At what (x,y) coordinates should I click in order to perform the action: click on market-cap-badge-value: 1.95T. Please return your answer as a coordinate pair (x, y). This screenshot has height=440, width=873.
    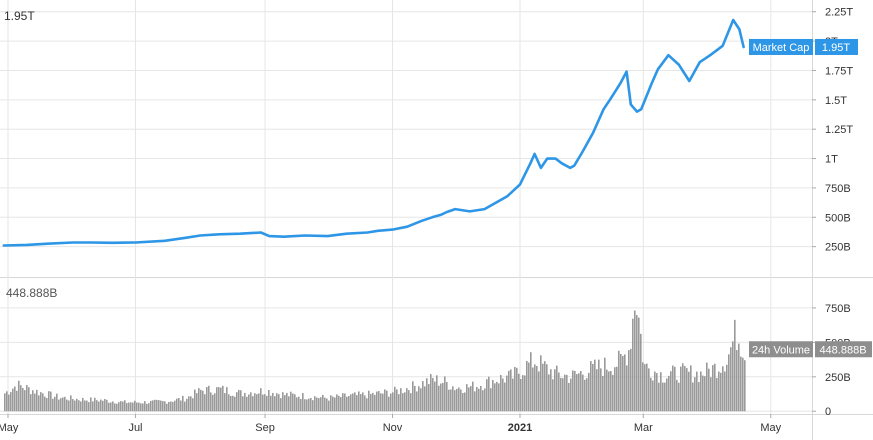
    Looking at the image, I should click on (836, 48).